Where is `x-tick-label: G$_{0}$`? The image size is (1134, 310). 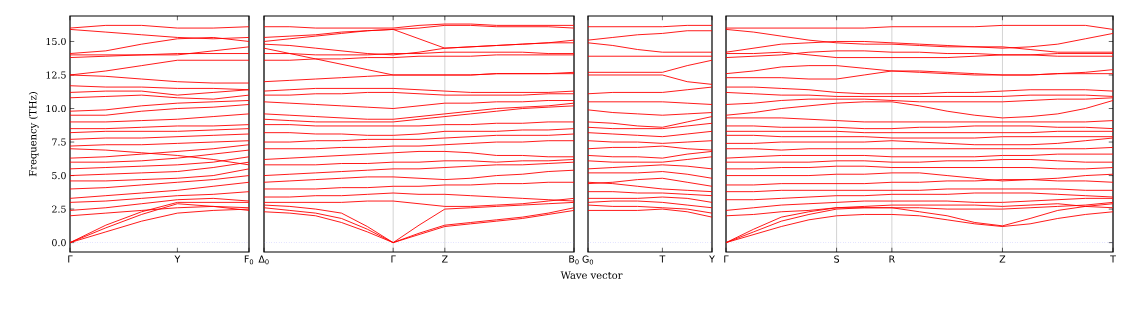
x-tick-label: G$_{0}$ is located at coordinates (588, 260).